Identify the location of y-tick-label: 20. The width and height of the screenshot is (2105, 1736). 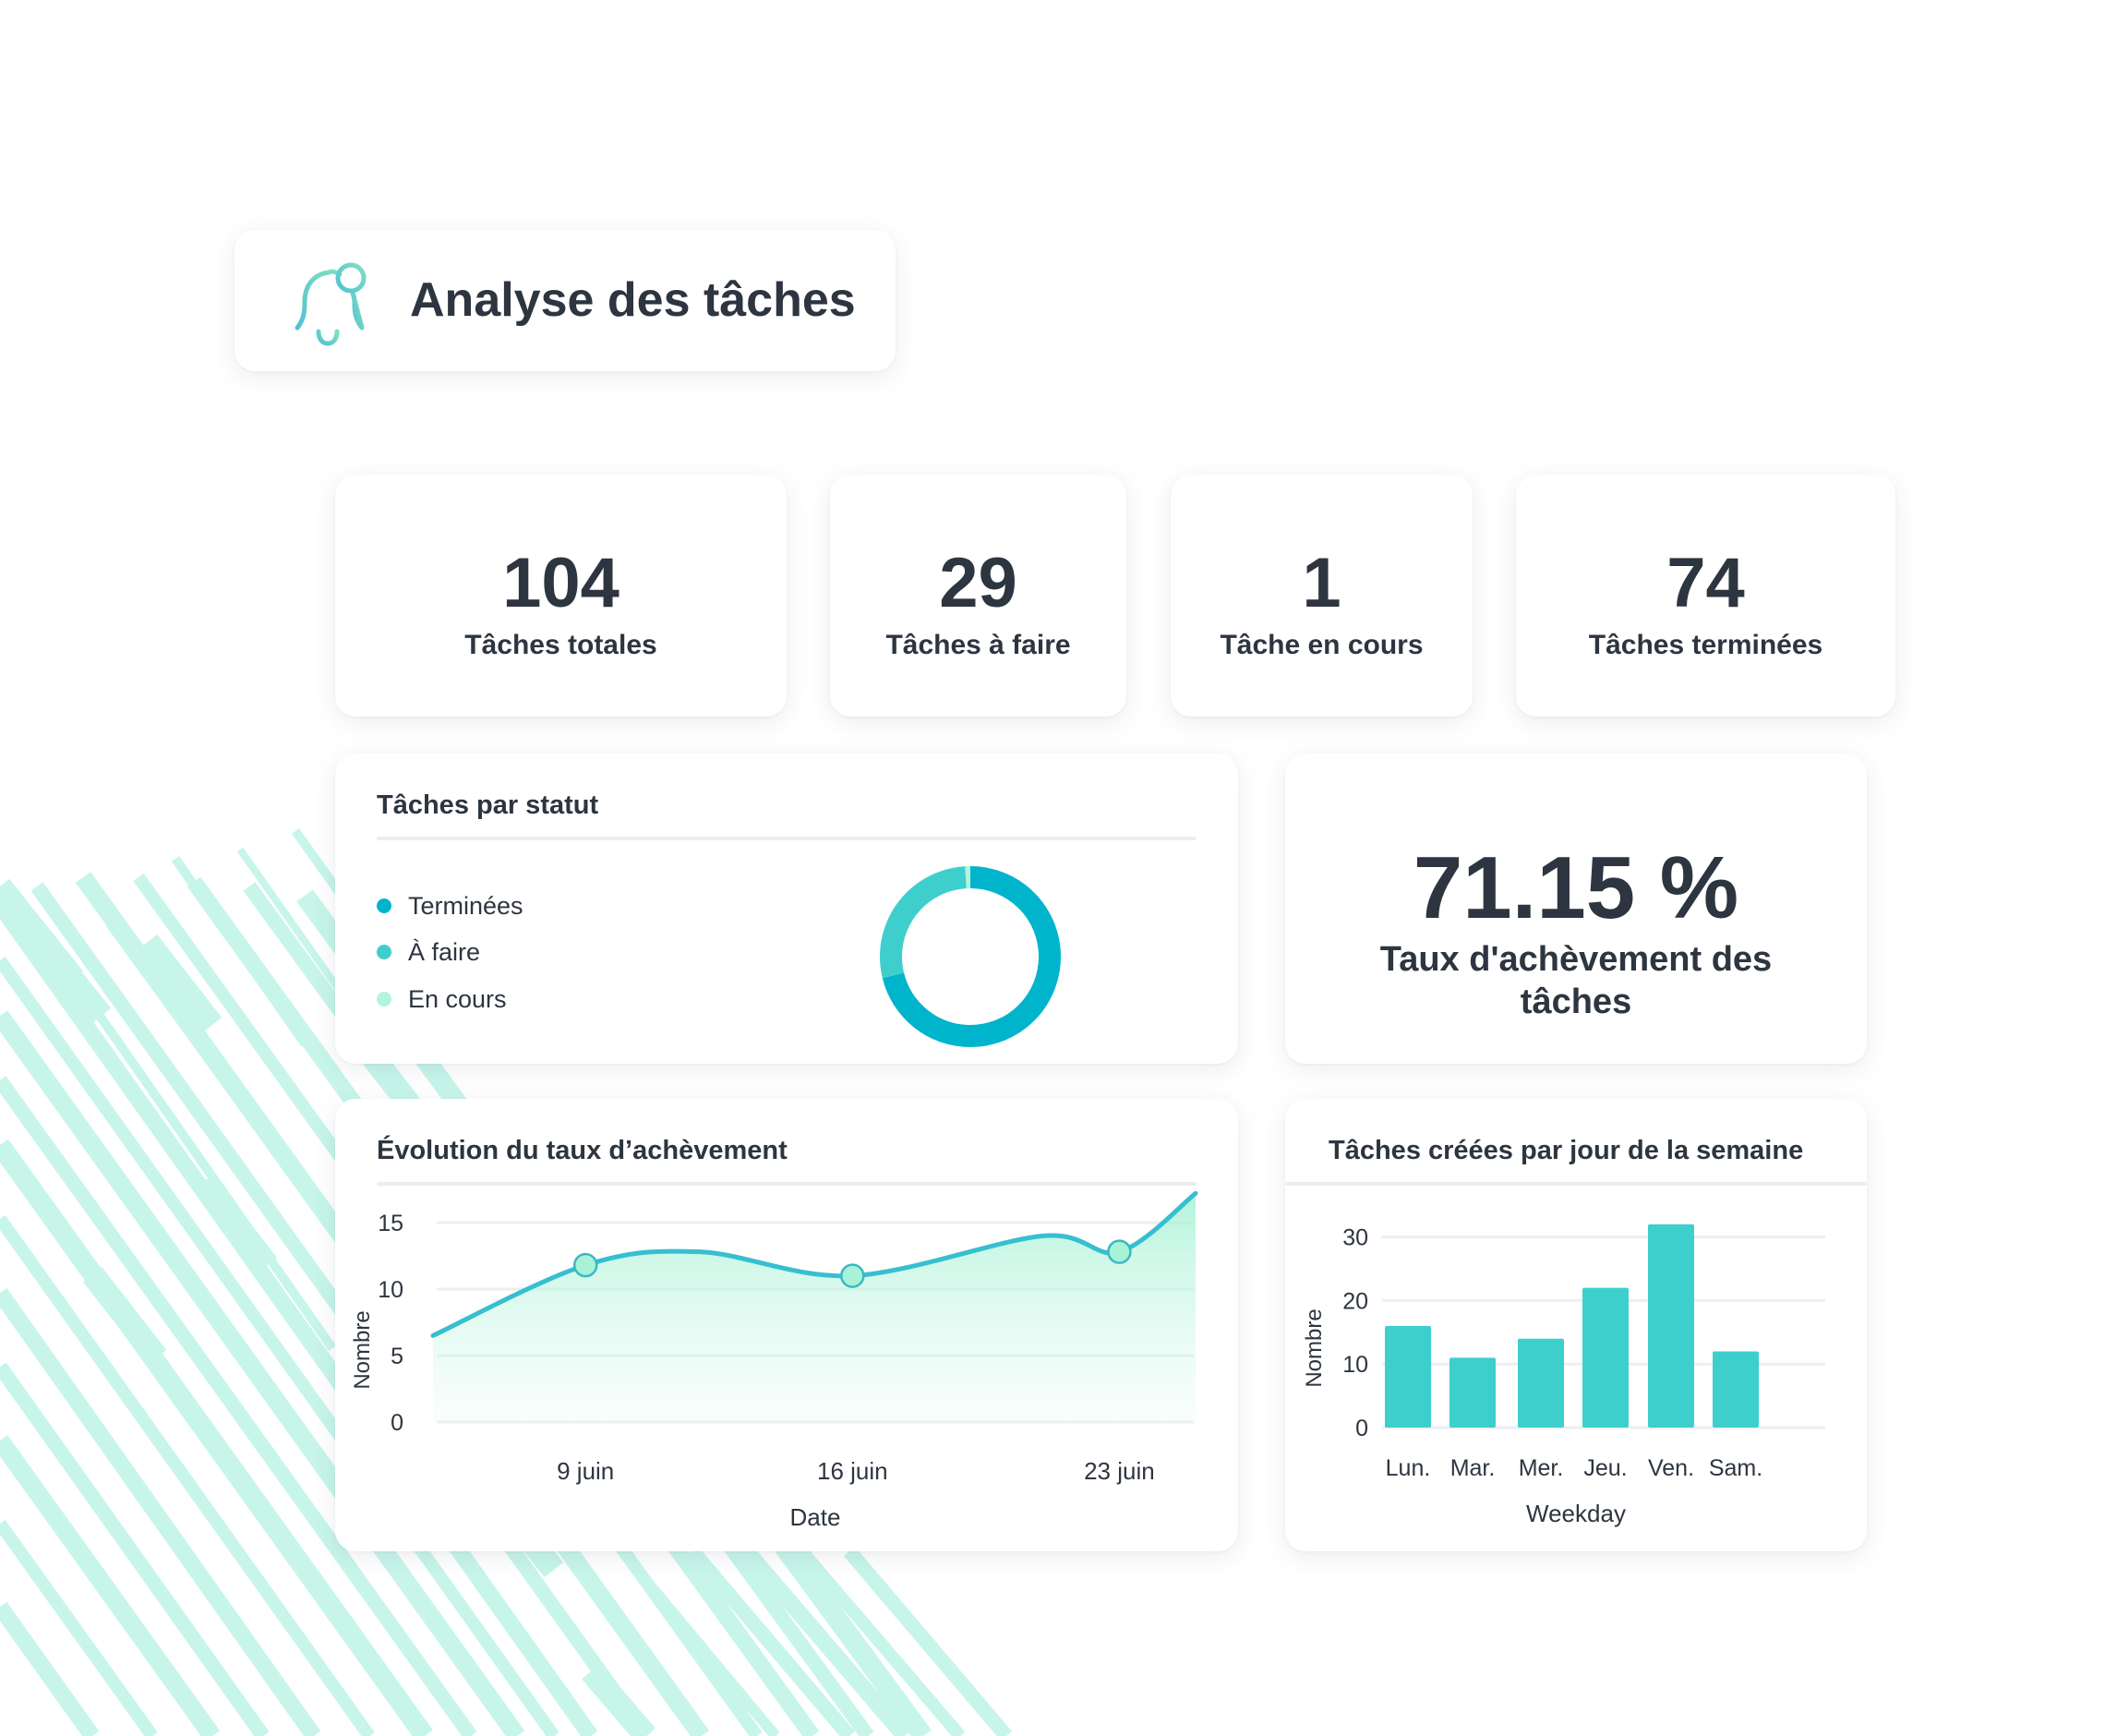
(1355, 1301).